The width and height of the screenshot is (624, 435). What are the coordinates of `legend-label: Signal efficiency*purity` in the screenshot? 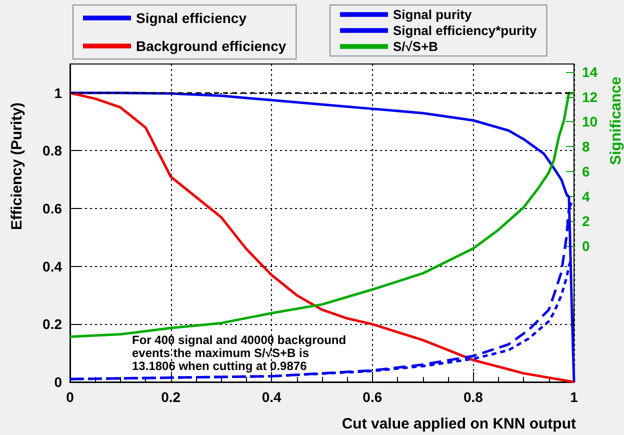 It's located at (465, 30).